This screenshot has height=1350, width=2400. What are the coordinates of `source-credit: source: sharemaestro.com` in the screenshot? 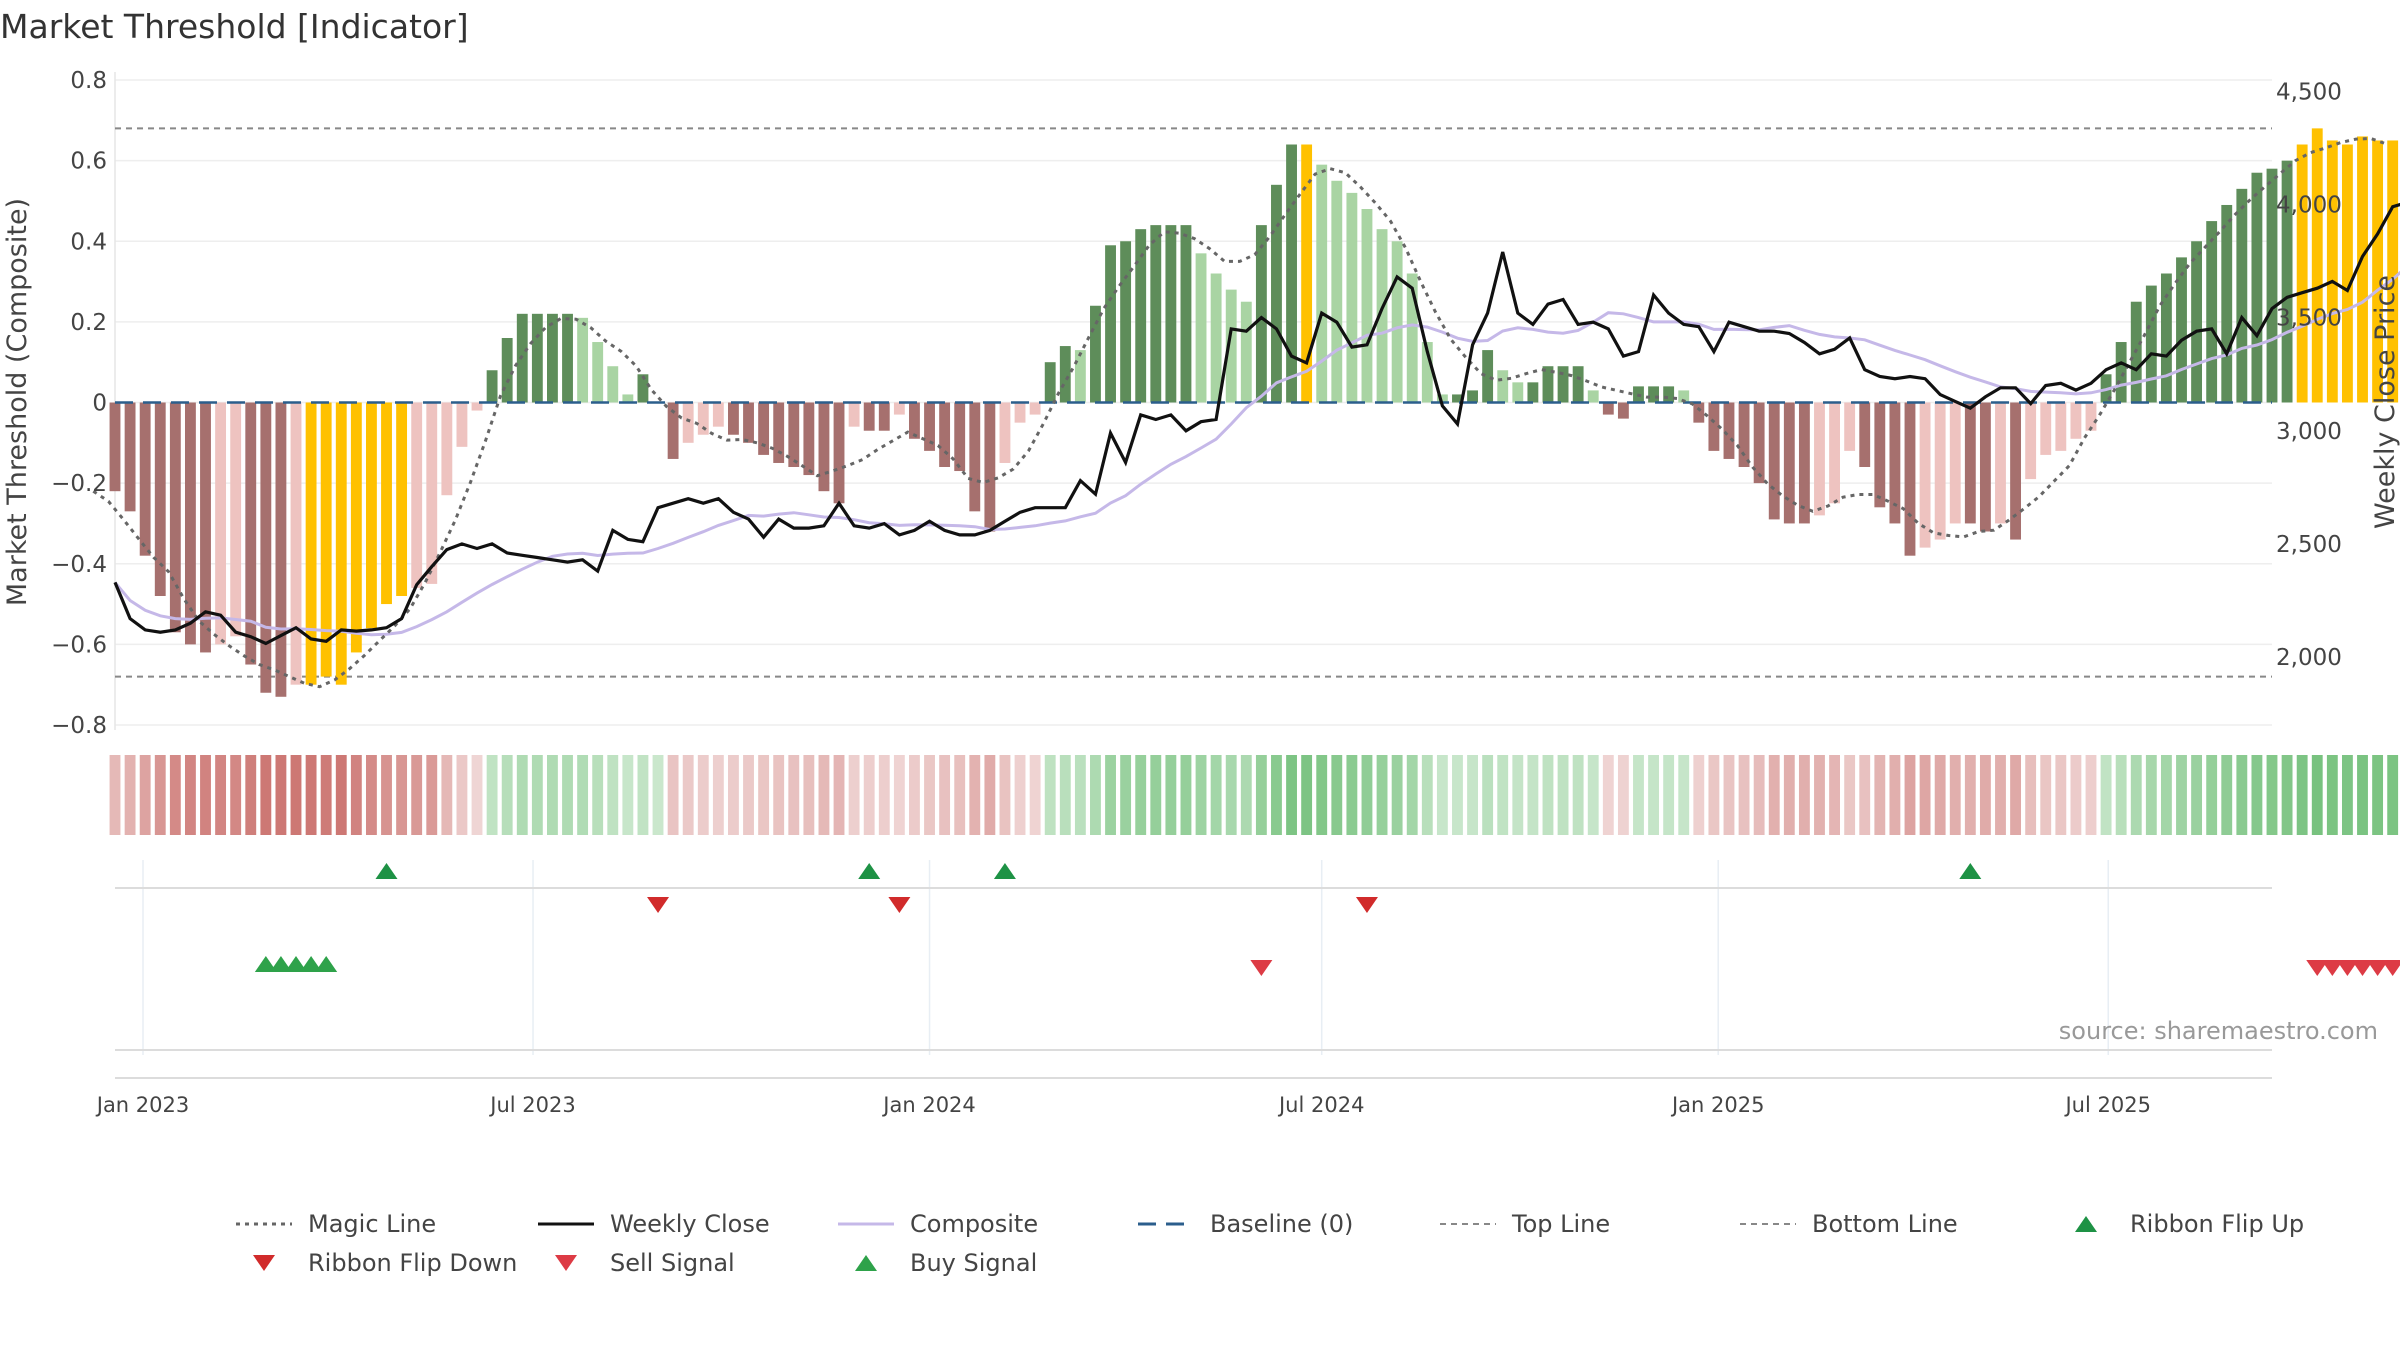 It's located at (2218, 1031).